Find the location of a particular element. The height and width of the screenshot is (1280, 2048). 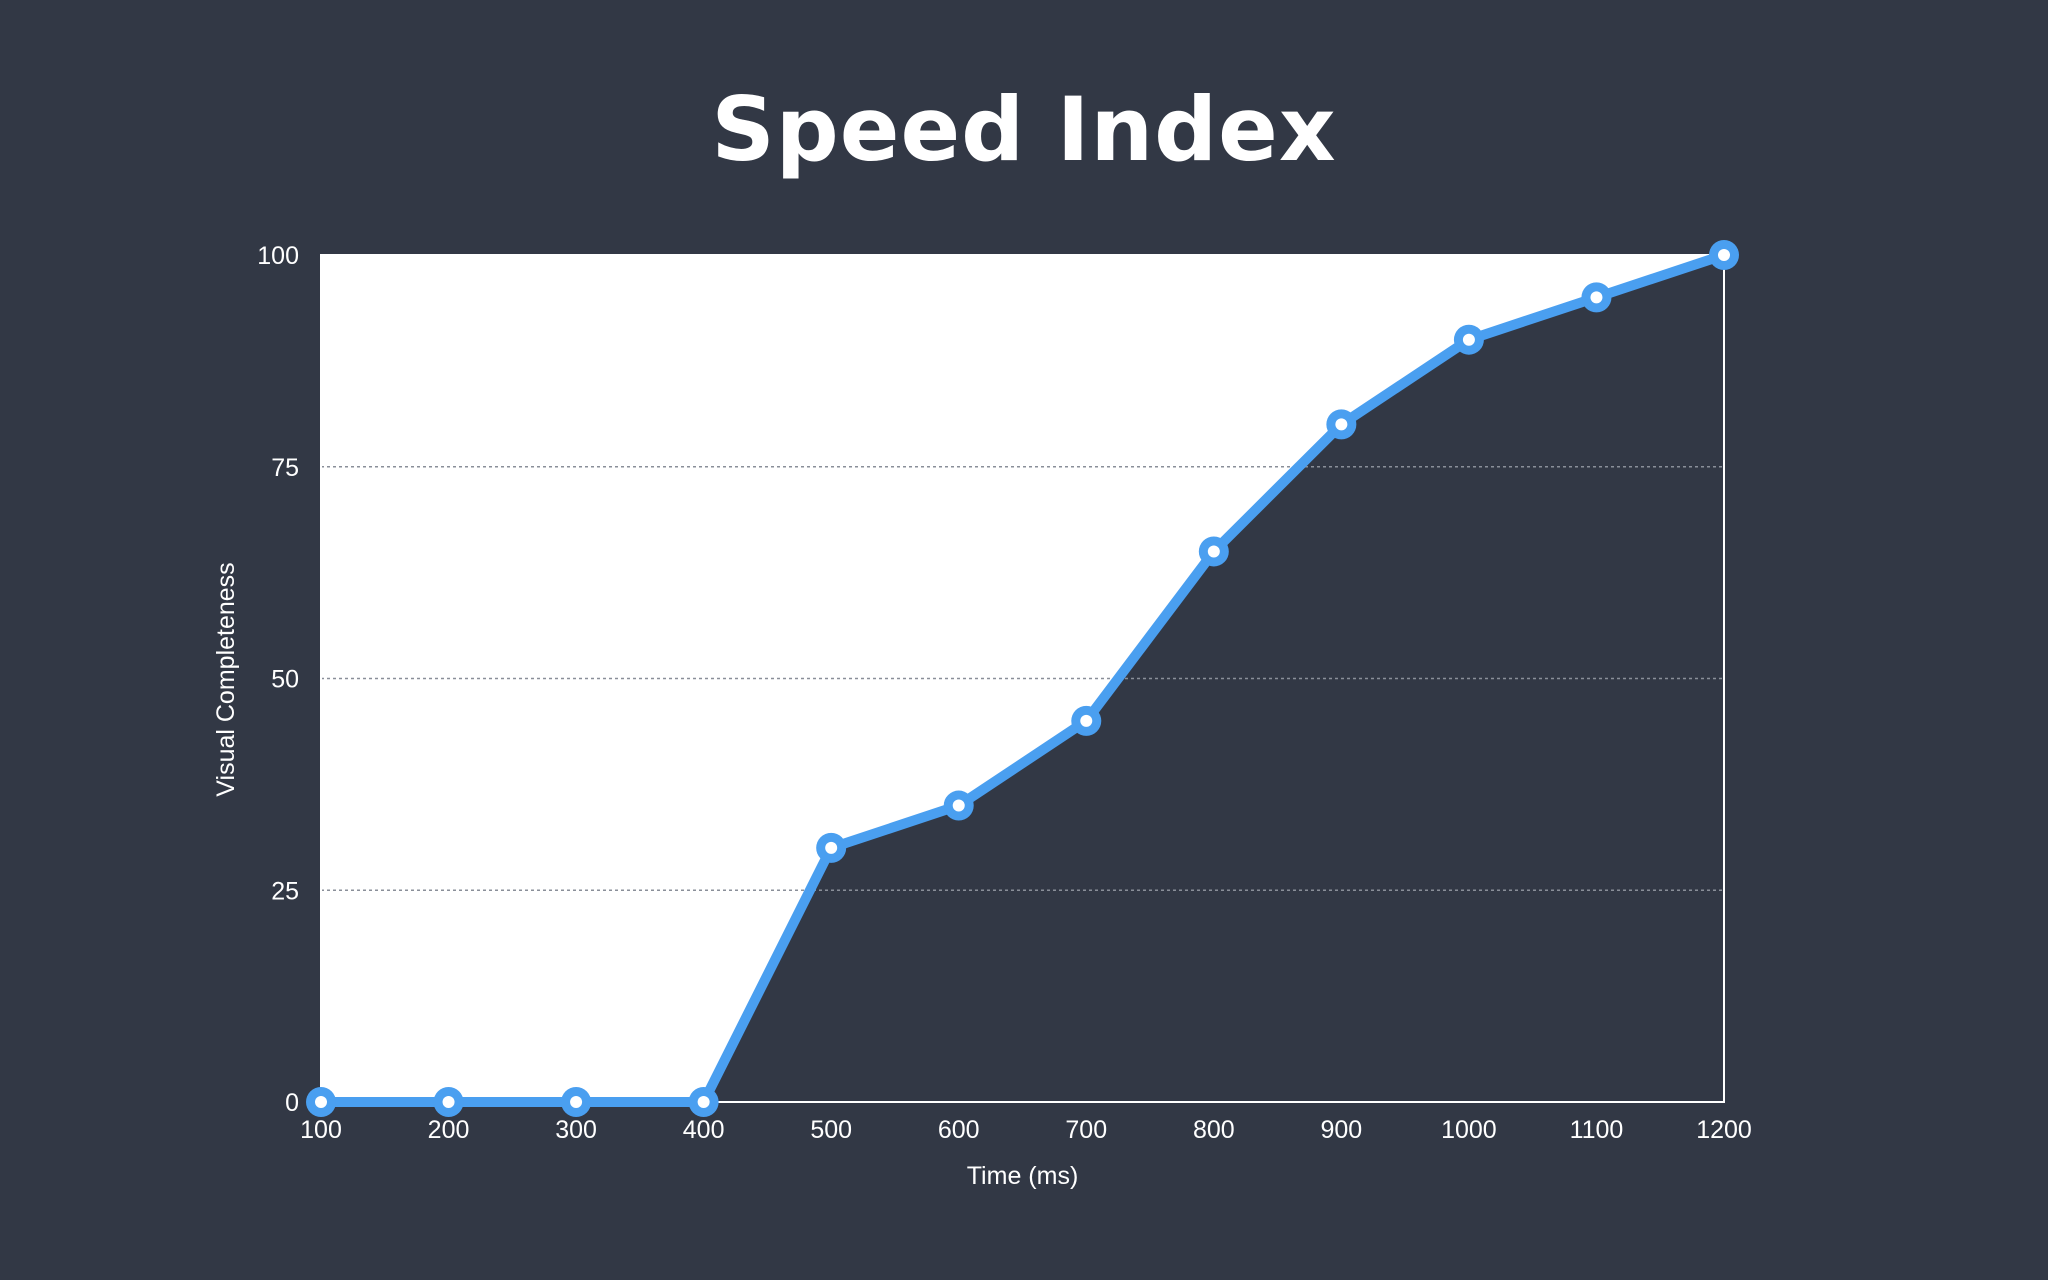

y-axis-ticks: 0 25 50 75 100 is located at coordinates (278, 679).